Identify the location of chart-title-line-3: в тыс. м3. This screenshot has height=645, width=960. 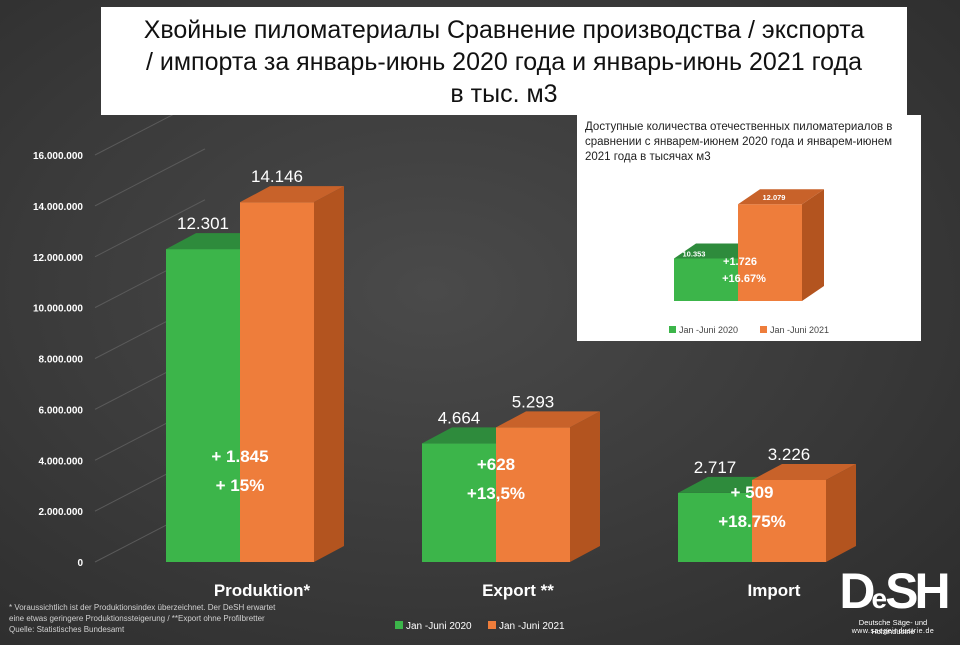
(504, 94).